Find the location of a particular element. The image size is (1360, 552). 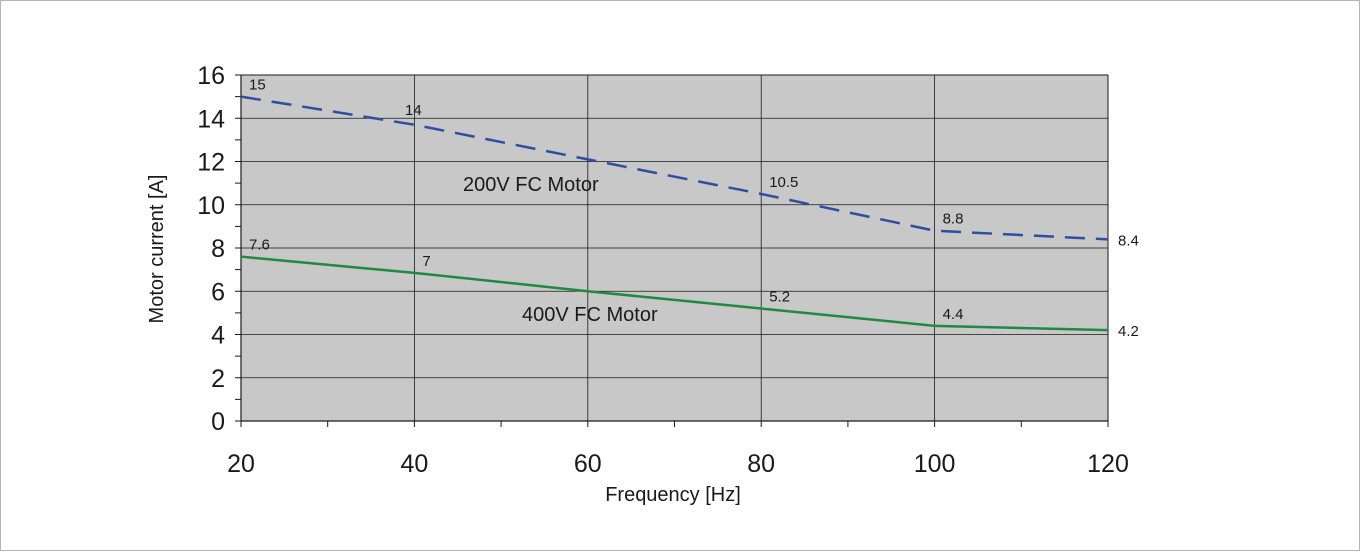

series-name-400v: 400V FC Motor is located at coordinates (590, 315).